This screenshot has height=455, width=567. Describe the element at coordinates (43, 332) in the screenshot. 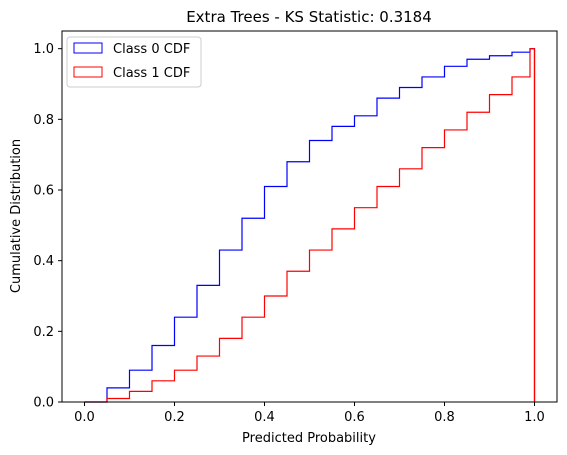

I see `y-tick-label: 0.2` at that location.